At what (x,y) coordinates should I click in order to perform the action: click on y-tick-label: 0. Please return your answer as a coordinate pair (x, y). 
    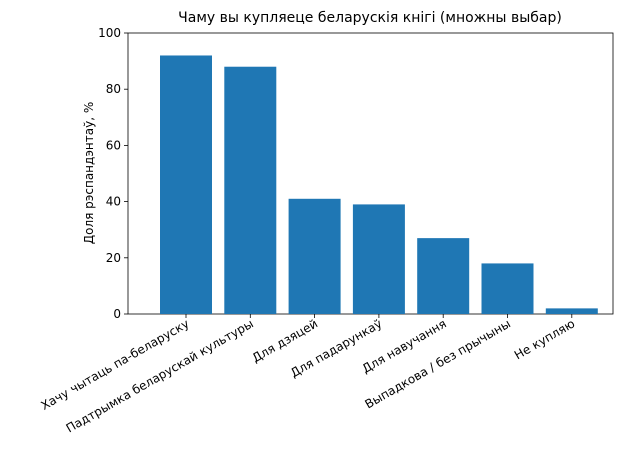
    Looking at the image, I should click on (117, 314).